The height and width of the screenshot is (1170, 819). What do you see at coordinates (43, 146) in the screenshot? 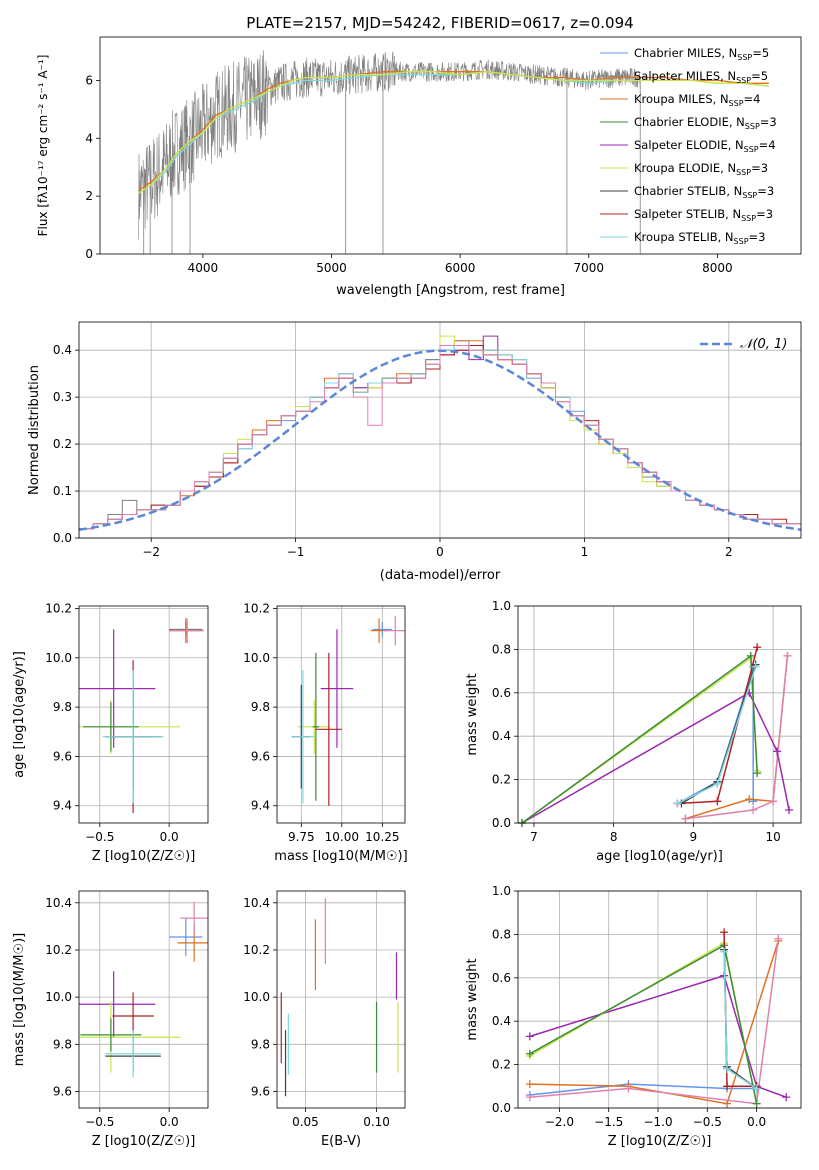
I see `y-axis-label: Flux [fλ10⁻¹⁷ erg cm⁻² s⁻¹ A⁻¹]` at bounding box center [43, 146].